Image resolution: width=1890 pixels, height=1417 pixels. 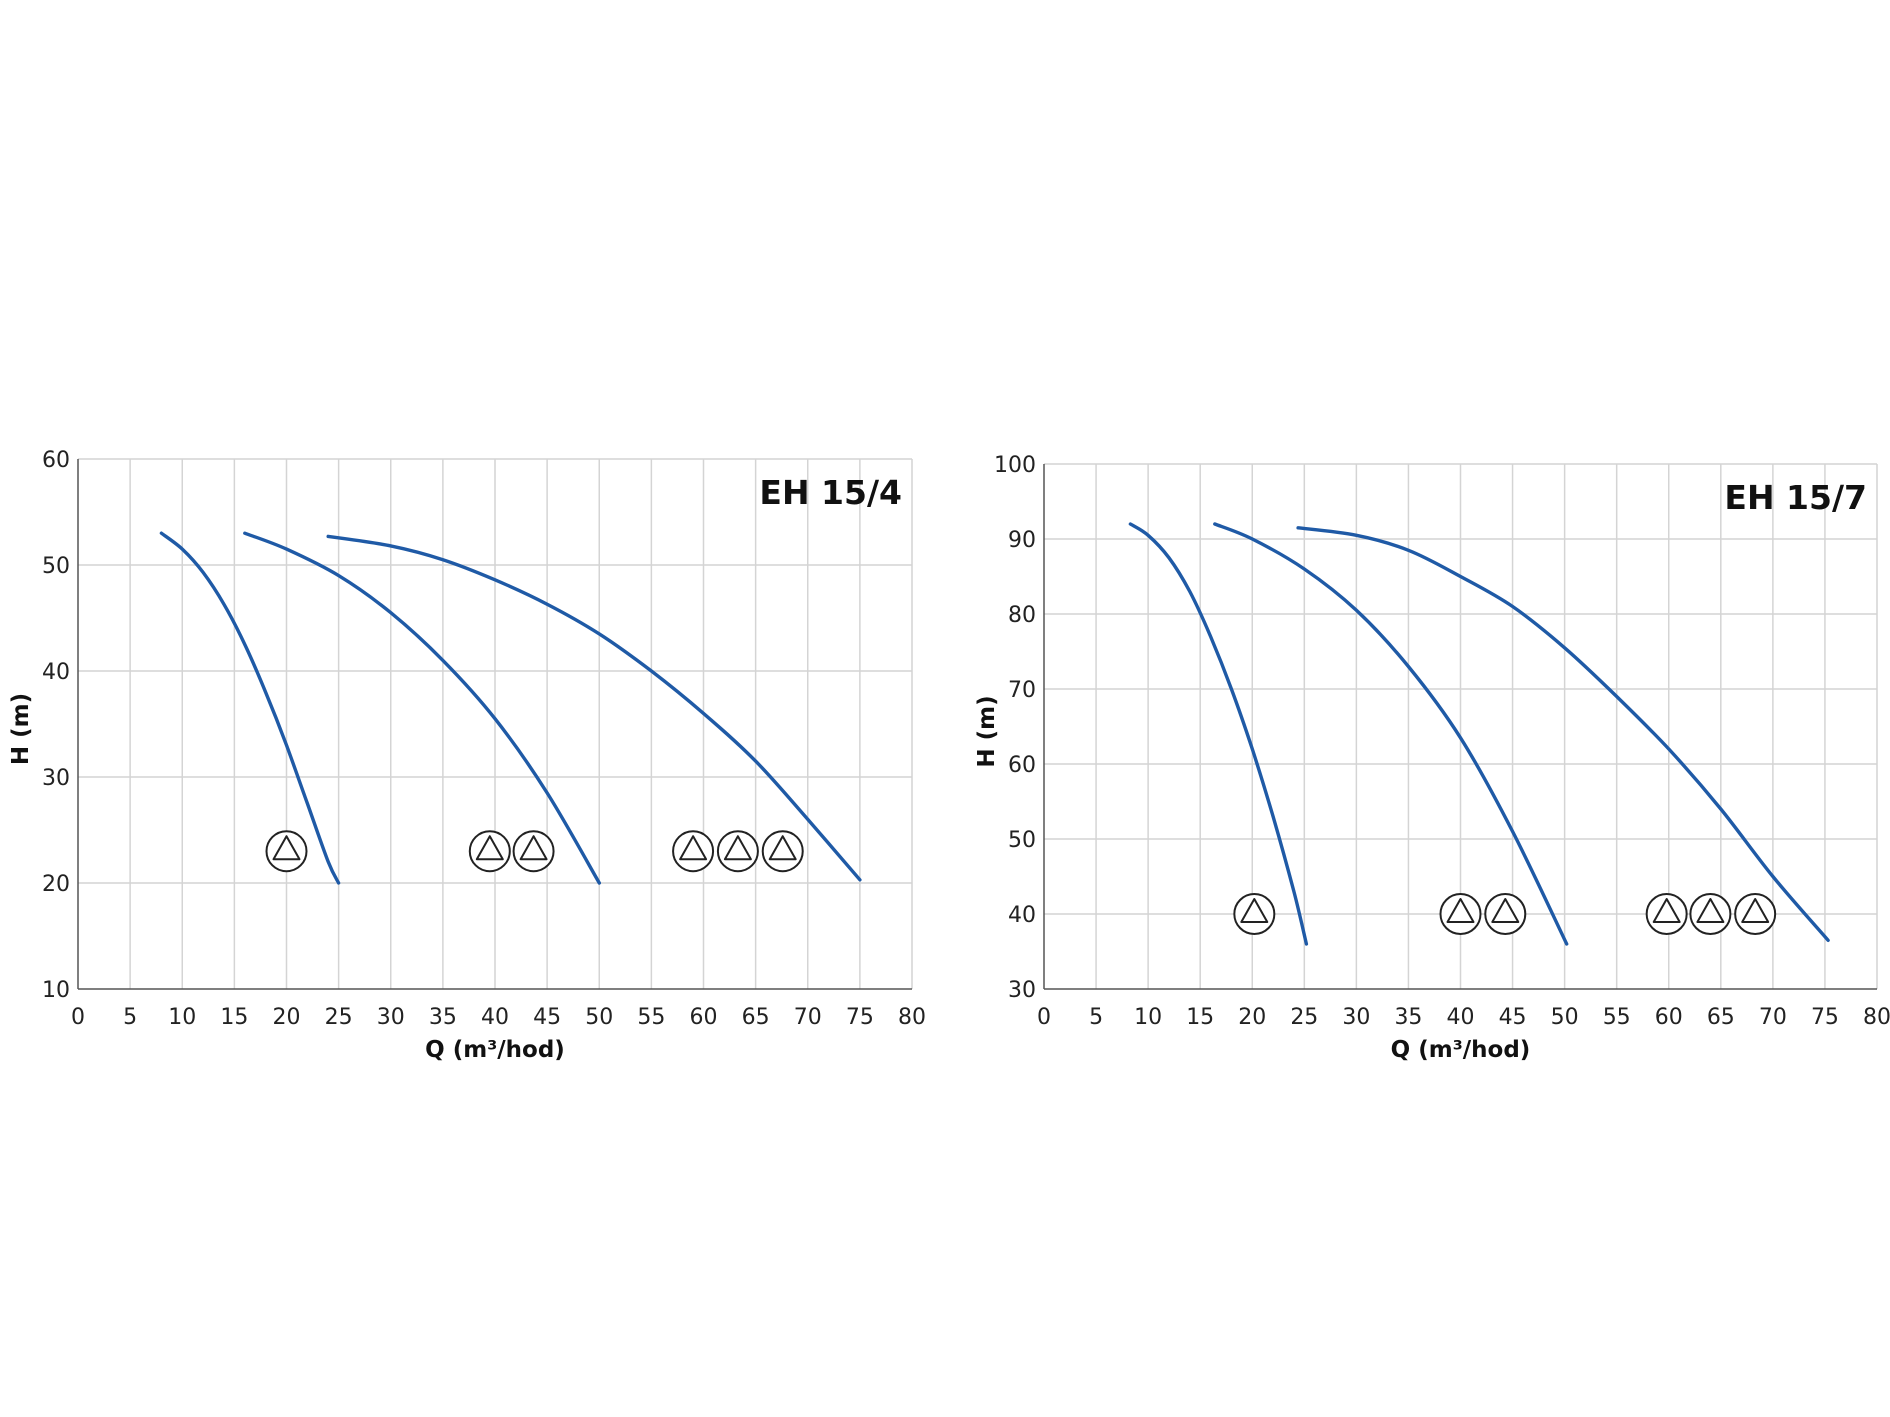 I want to click on y-tick-label: 80, so click(x=1022, y=615).